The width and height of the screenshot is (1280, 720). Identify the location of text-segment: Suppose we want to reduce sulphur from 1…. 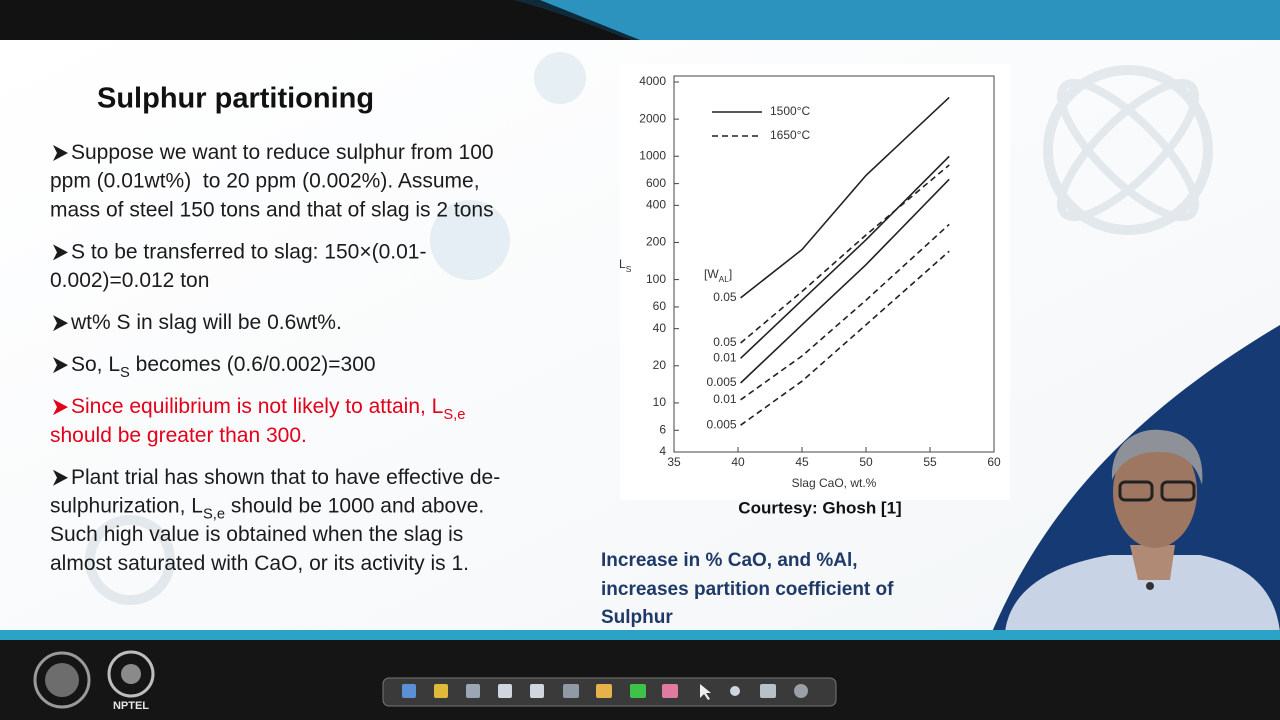
(282, 152).